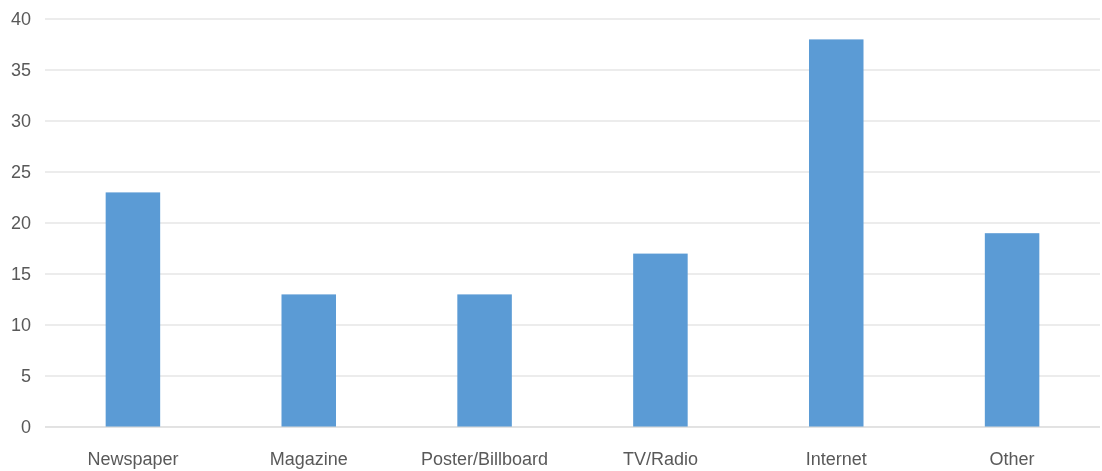  I want to click on y-tick-label: 30, so click(20, 121).